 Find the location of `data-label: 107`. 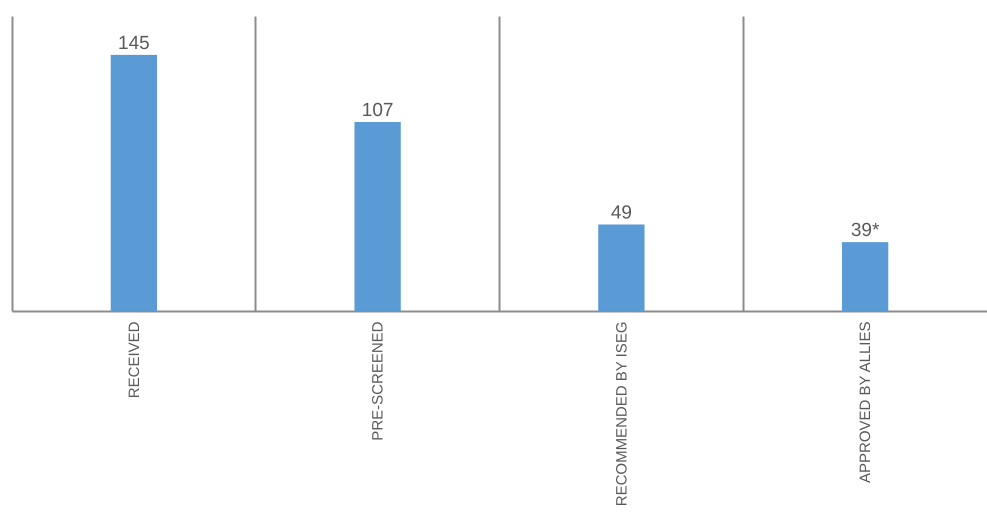

data-label: 107 is located at coordinates (378, 110).